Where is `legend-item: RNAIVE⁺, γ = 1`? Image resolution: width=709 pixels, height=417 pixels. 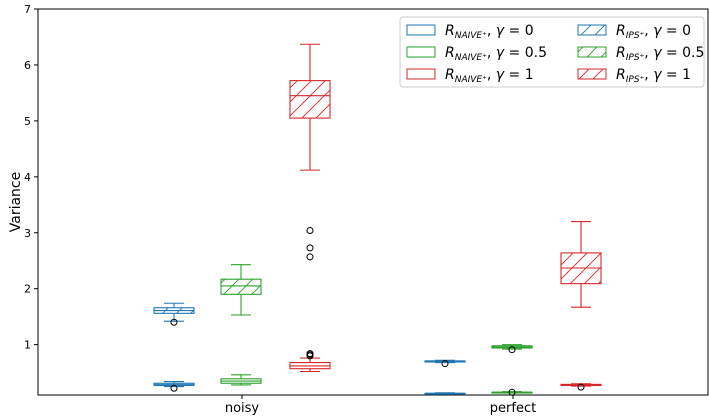
legend-item: RNAIVE⁺, γ = 1 is located at coordinates (470, 76).